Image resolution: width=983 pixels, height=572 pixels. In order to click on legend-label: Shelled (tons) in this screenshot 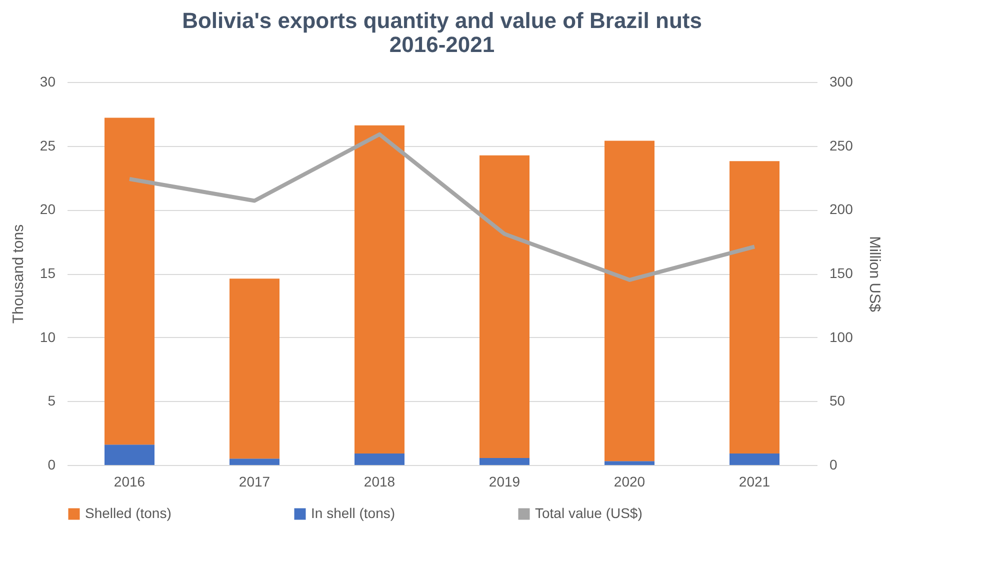, I will do `click(128, 513)`.